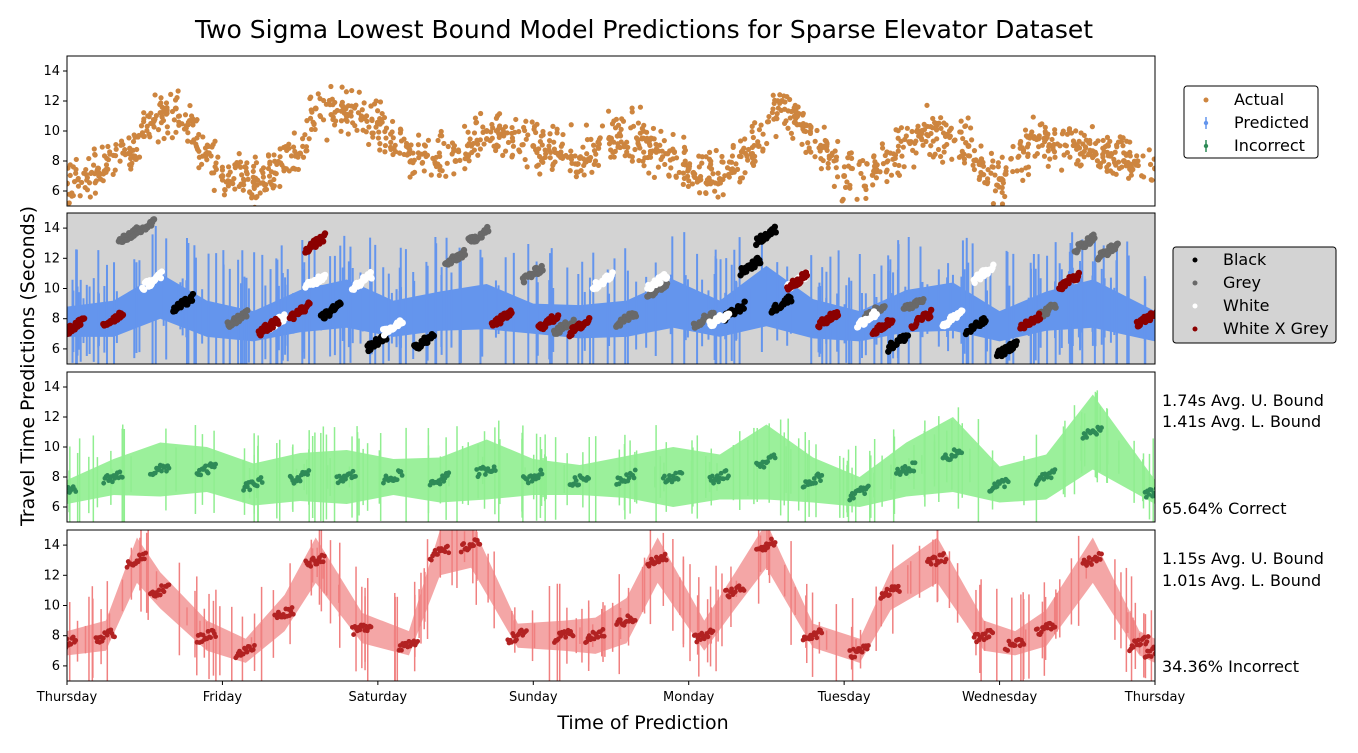 The height and width of the screenshot is (753, 1358). I want to click on annotation-text: 1.74s Avg. U. Bound, so click(1243, 400).